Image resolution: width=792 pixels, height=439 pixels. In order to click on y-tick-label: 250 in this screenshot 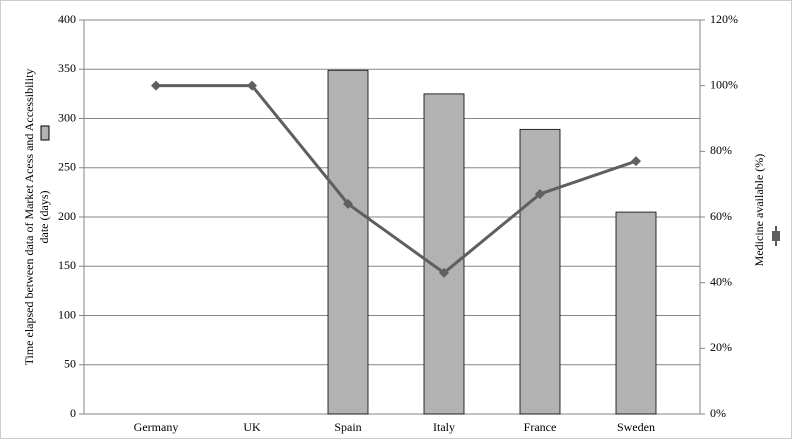, I will do `click(67, 167)`.